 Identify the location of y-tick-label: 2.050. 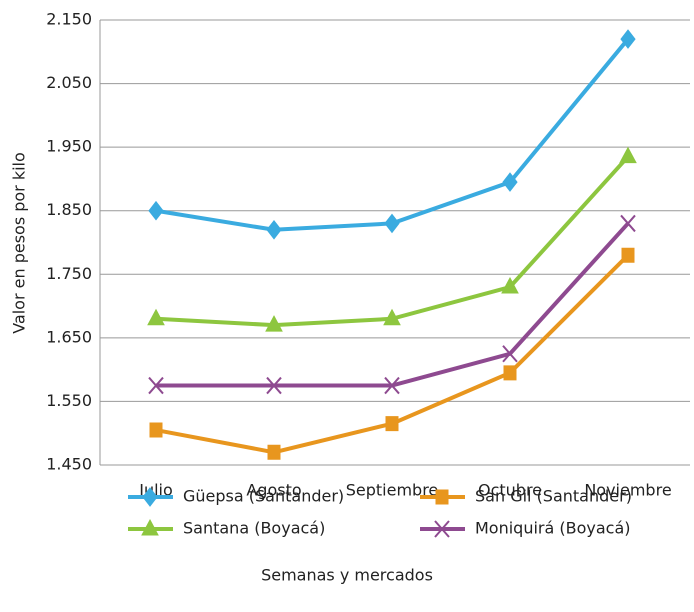
(69, 82).